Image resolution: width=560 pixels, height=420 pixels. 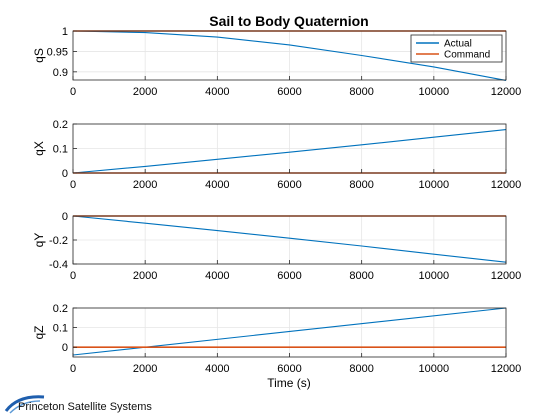 I want to click on logo-text: Princeton Satellite Systems, so click(x=85, y=407).